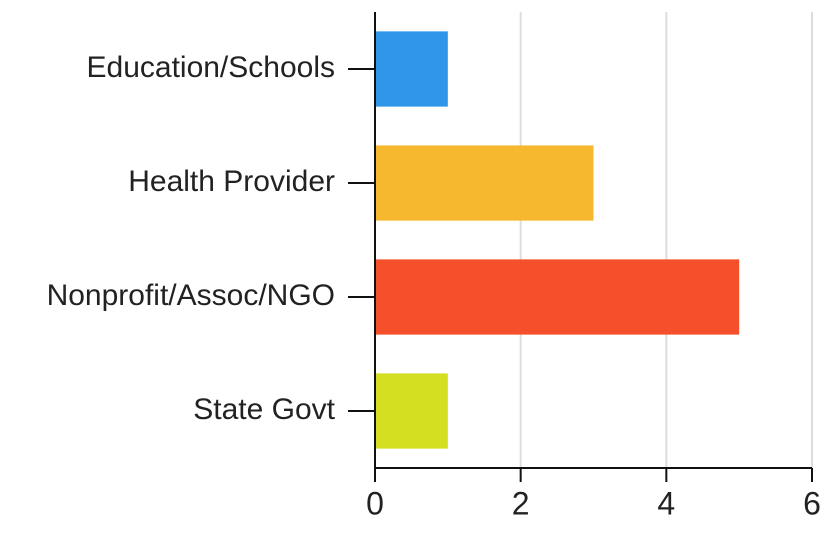 The height and width of the screenshot is (533, 826). What do you see at coordinates (521, 503) in the screenshot?
I see `x-tick-label: 2` at bounding box center [521, 503].